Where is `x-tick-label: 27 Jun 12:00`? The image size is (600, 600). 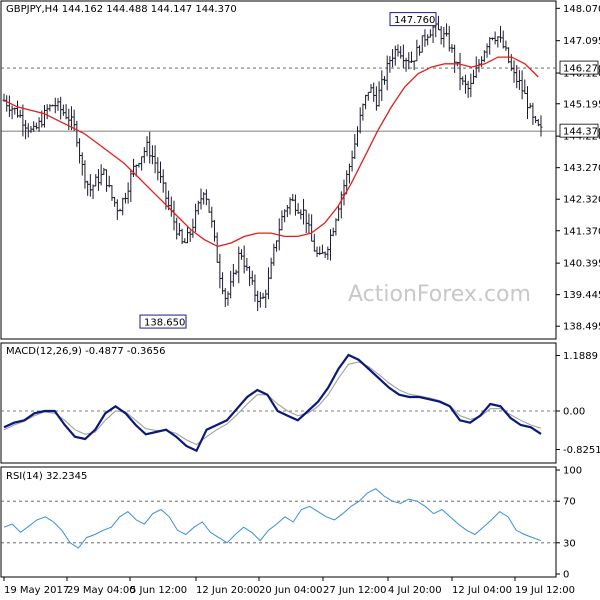 x-tick-label: 27 Jun 12:00 is located at coordinates (355, 590).